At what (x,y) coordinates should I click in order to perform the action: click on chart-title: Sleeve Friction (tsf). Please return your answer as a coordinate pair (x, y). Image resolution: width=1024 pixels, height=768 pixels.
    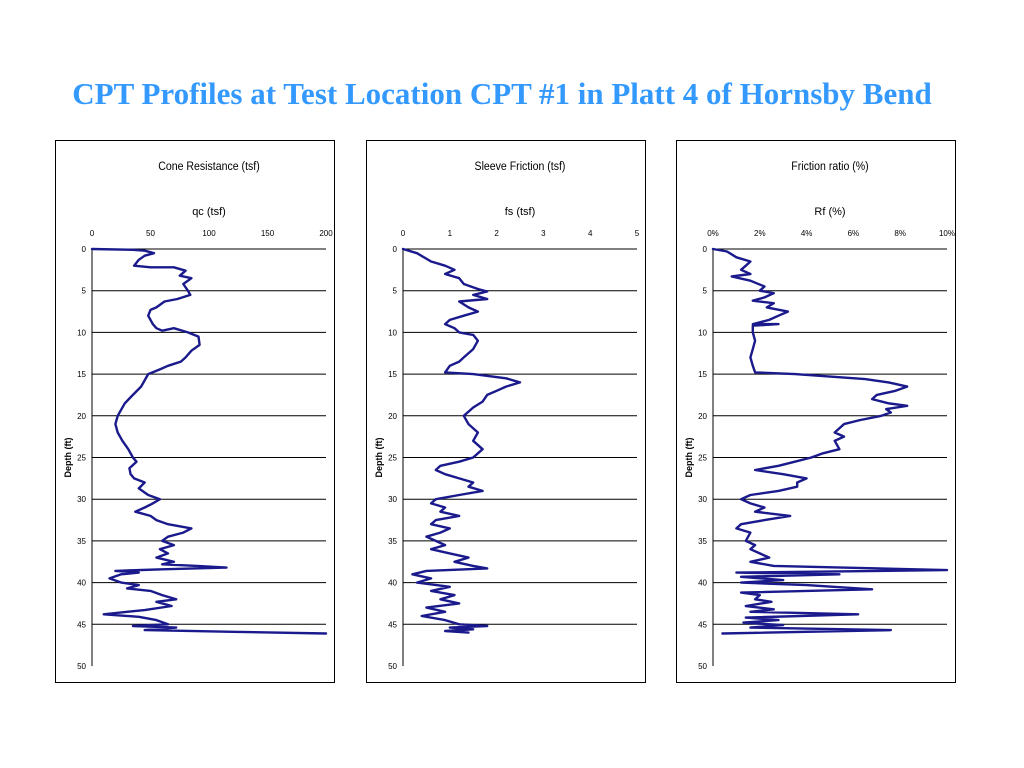
    Looking at the image, I should click on (520, 166).